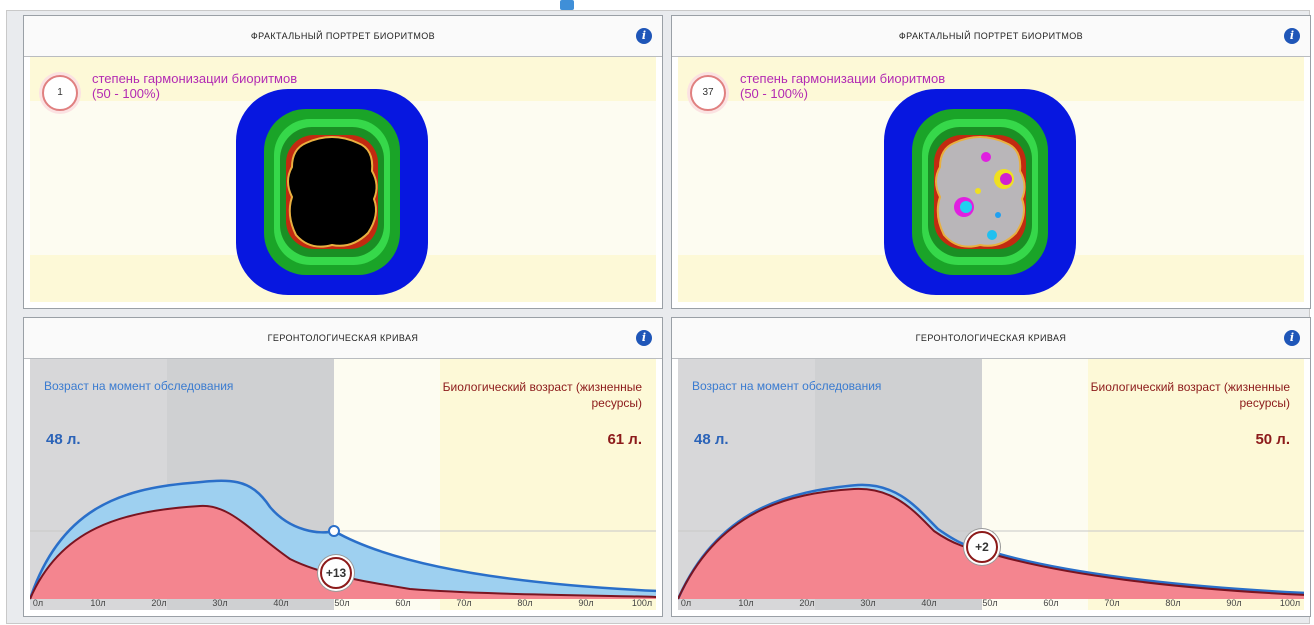 The image size is (1314, 625). Describe the element at coordinates (1272, 439) in the screenshot. I see `bio-age-value: 50 л.` at that location.